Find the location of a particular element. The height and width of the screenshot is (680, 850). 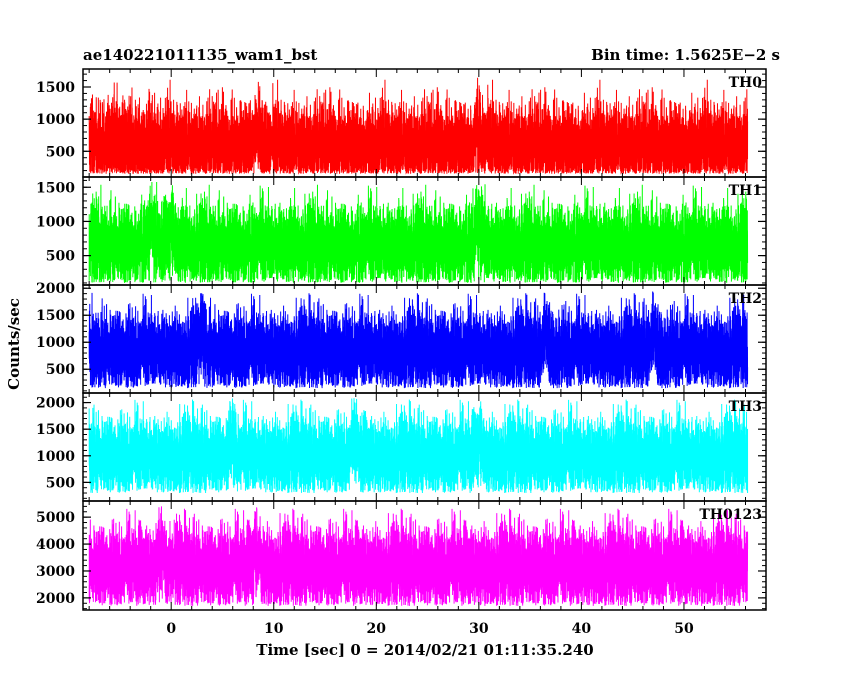

header-left-title: ae140221011135_wam1_bst is located at coordinates (200, 55).